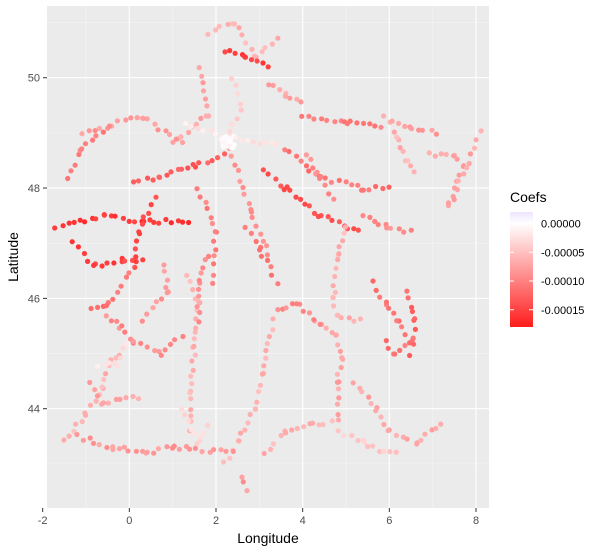  What do you see at coordinates (34, 189) in the screenshot?
I see `y-tick-label: 48` at bounding box center [34, 189].